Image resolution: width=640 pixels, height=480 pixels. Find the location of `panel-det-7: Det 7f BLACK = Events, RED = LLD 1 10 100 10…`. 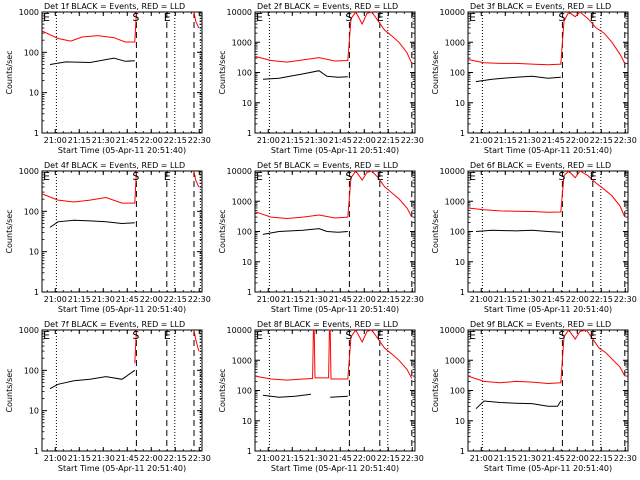

panel-det-7: Det 7f BLACK = Events, RED = LLD 1 10 100 10… is located at coordinates (108, 396).